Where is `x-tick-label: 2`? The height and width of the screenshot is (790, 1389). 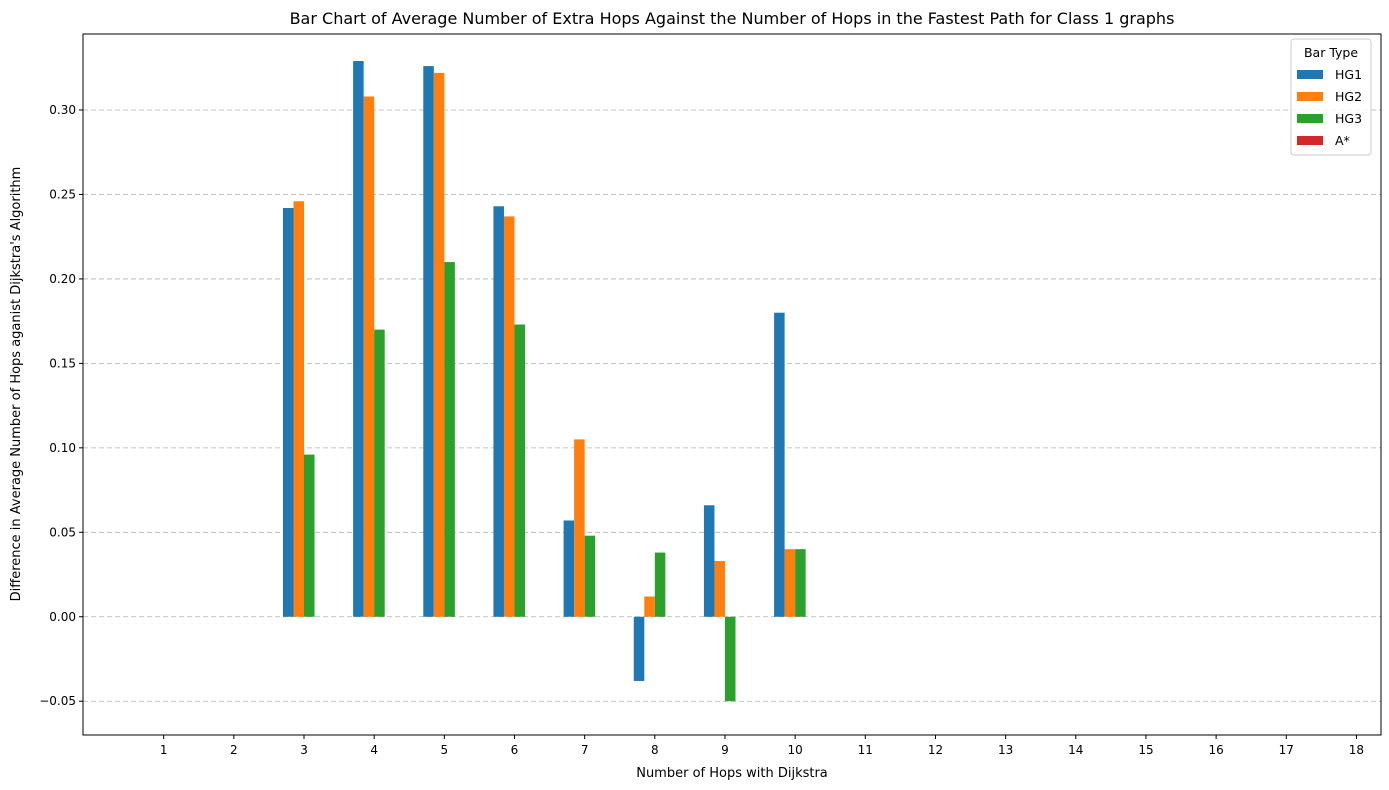
x-tick-label: 2 is located at coordinates (234, 750).